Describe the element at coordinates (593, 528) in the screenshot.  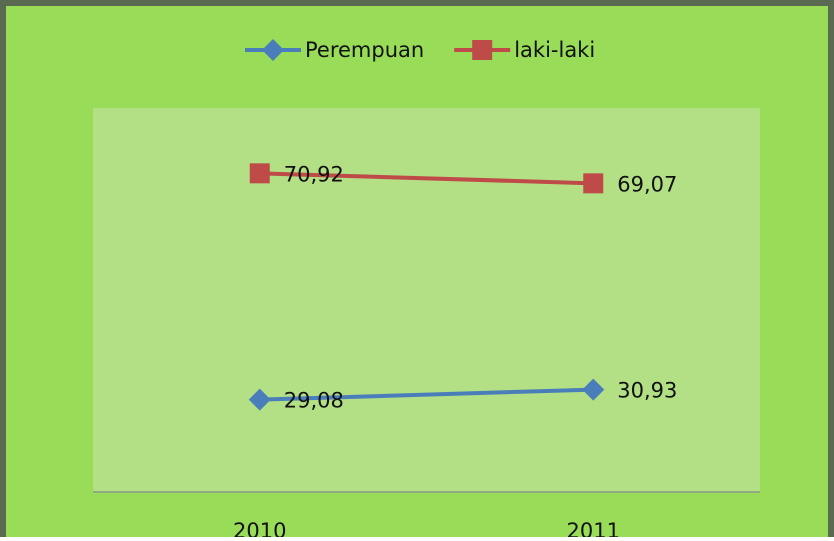
I see `x-tick-label: 2011` at that location.